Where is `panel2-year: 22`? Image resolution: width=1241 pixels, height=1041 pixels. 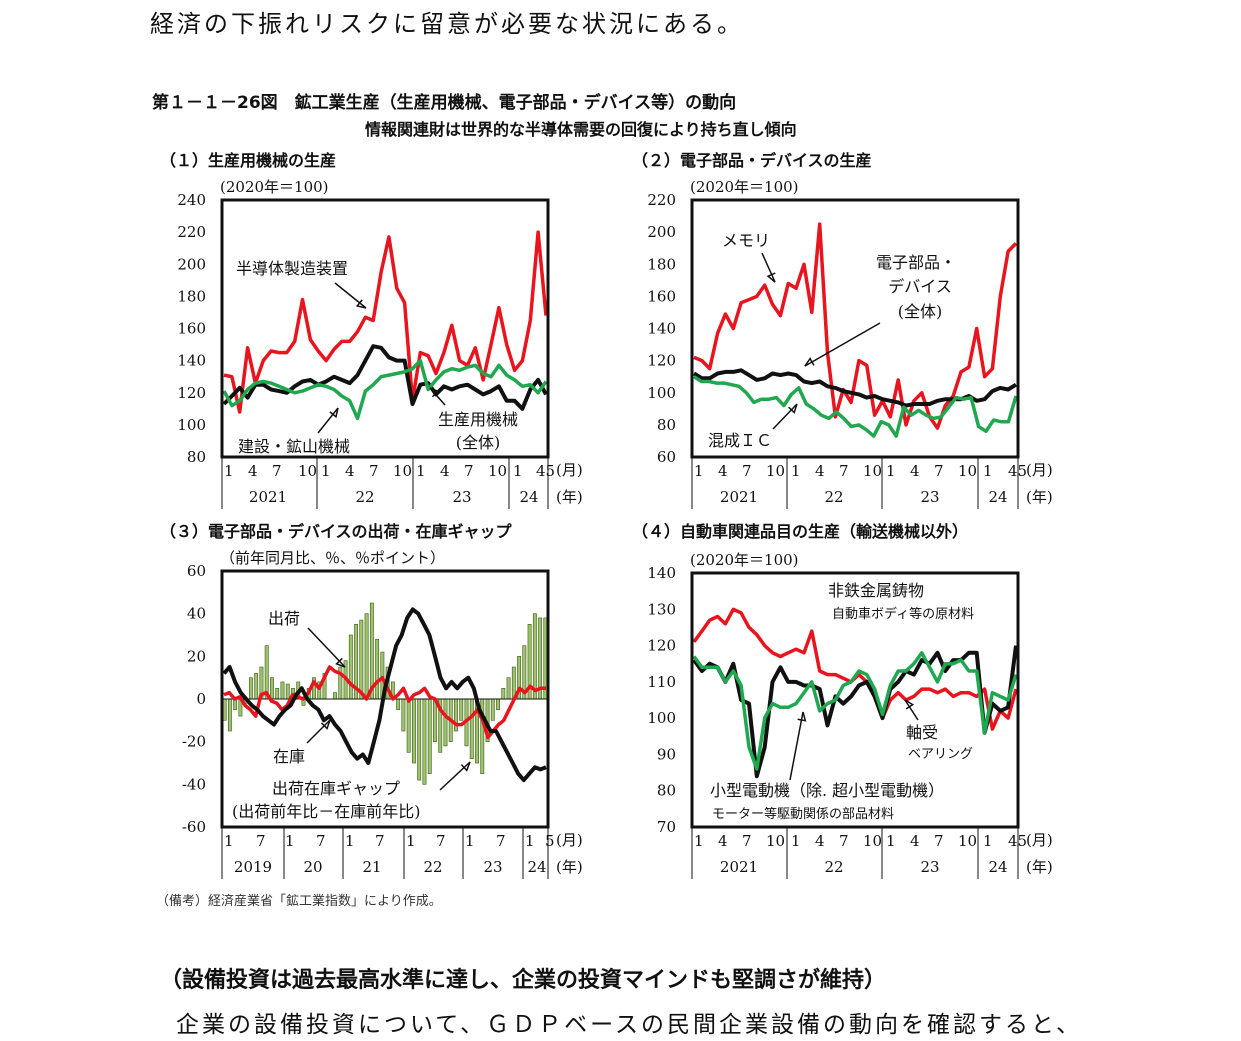
panel2-year: 22 is located at coordinates (833, 497).